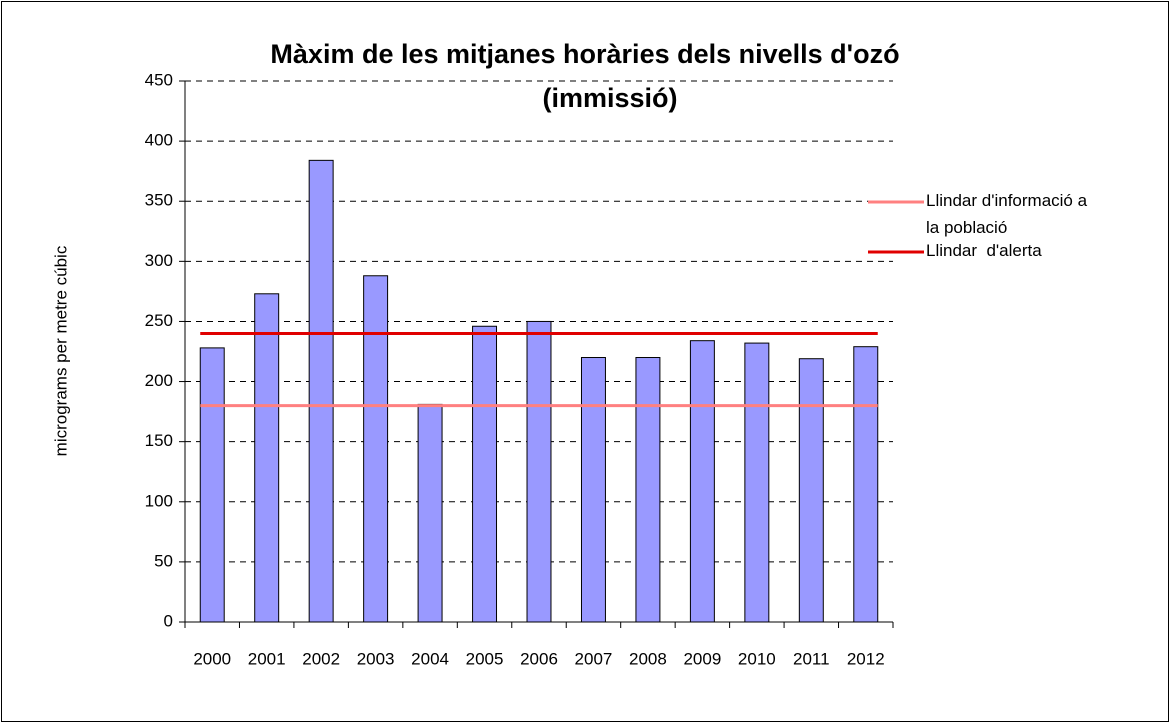  Describe the element at coordinates (159, 200) in the screenshot. I see `y-tick-label: 350` at that location.